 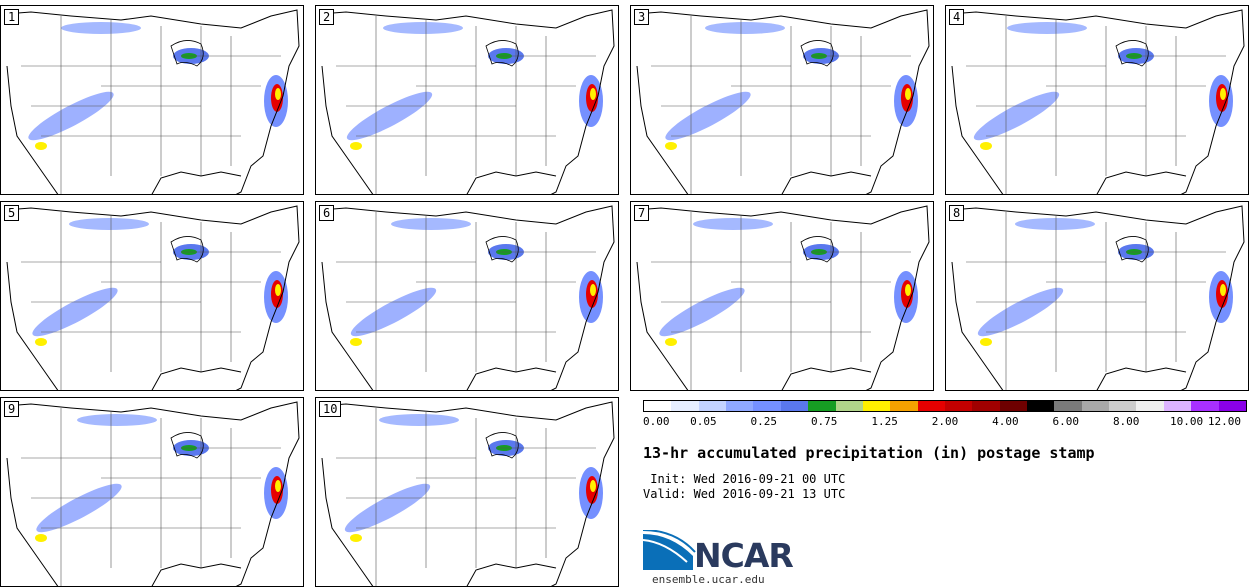 I want to click on panel-number: 7, so click(x=642, y=213).